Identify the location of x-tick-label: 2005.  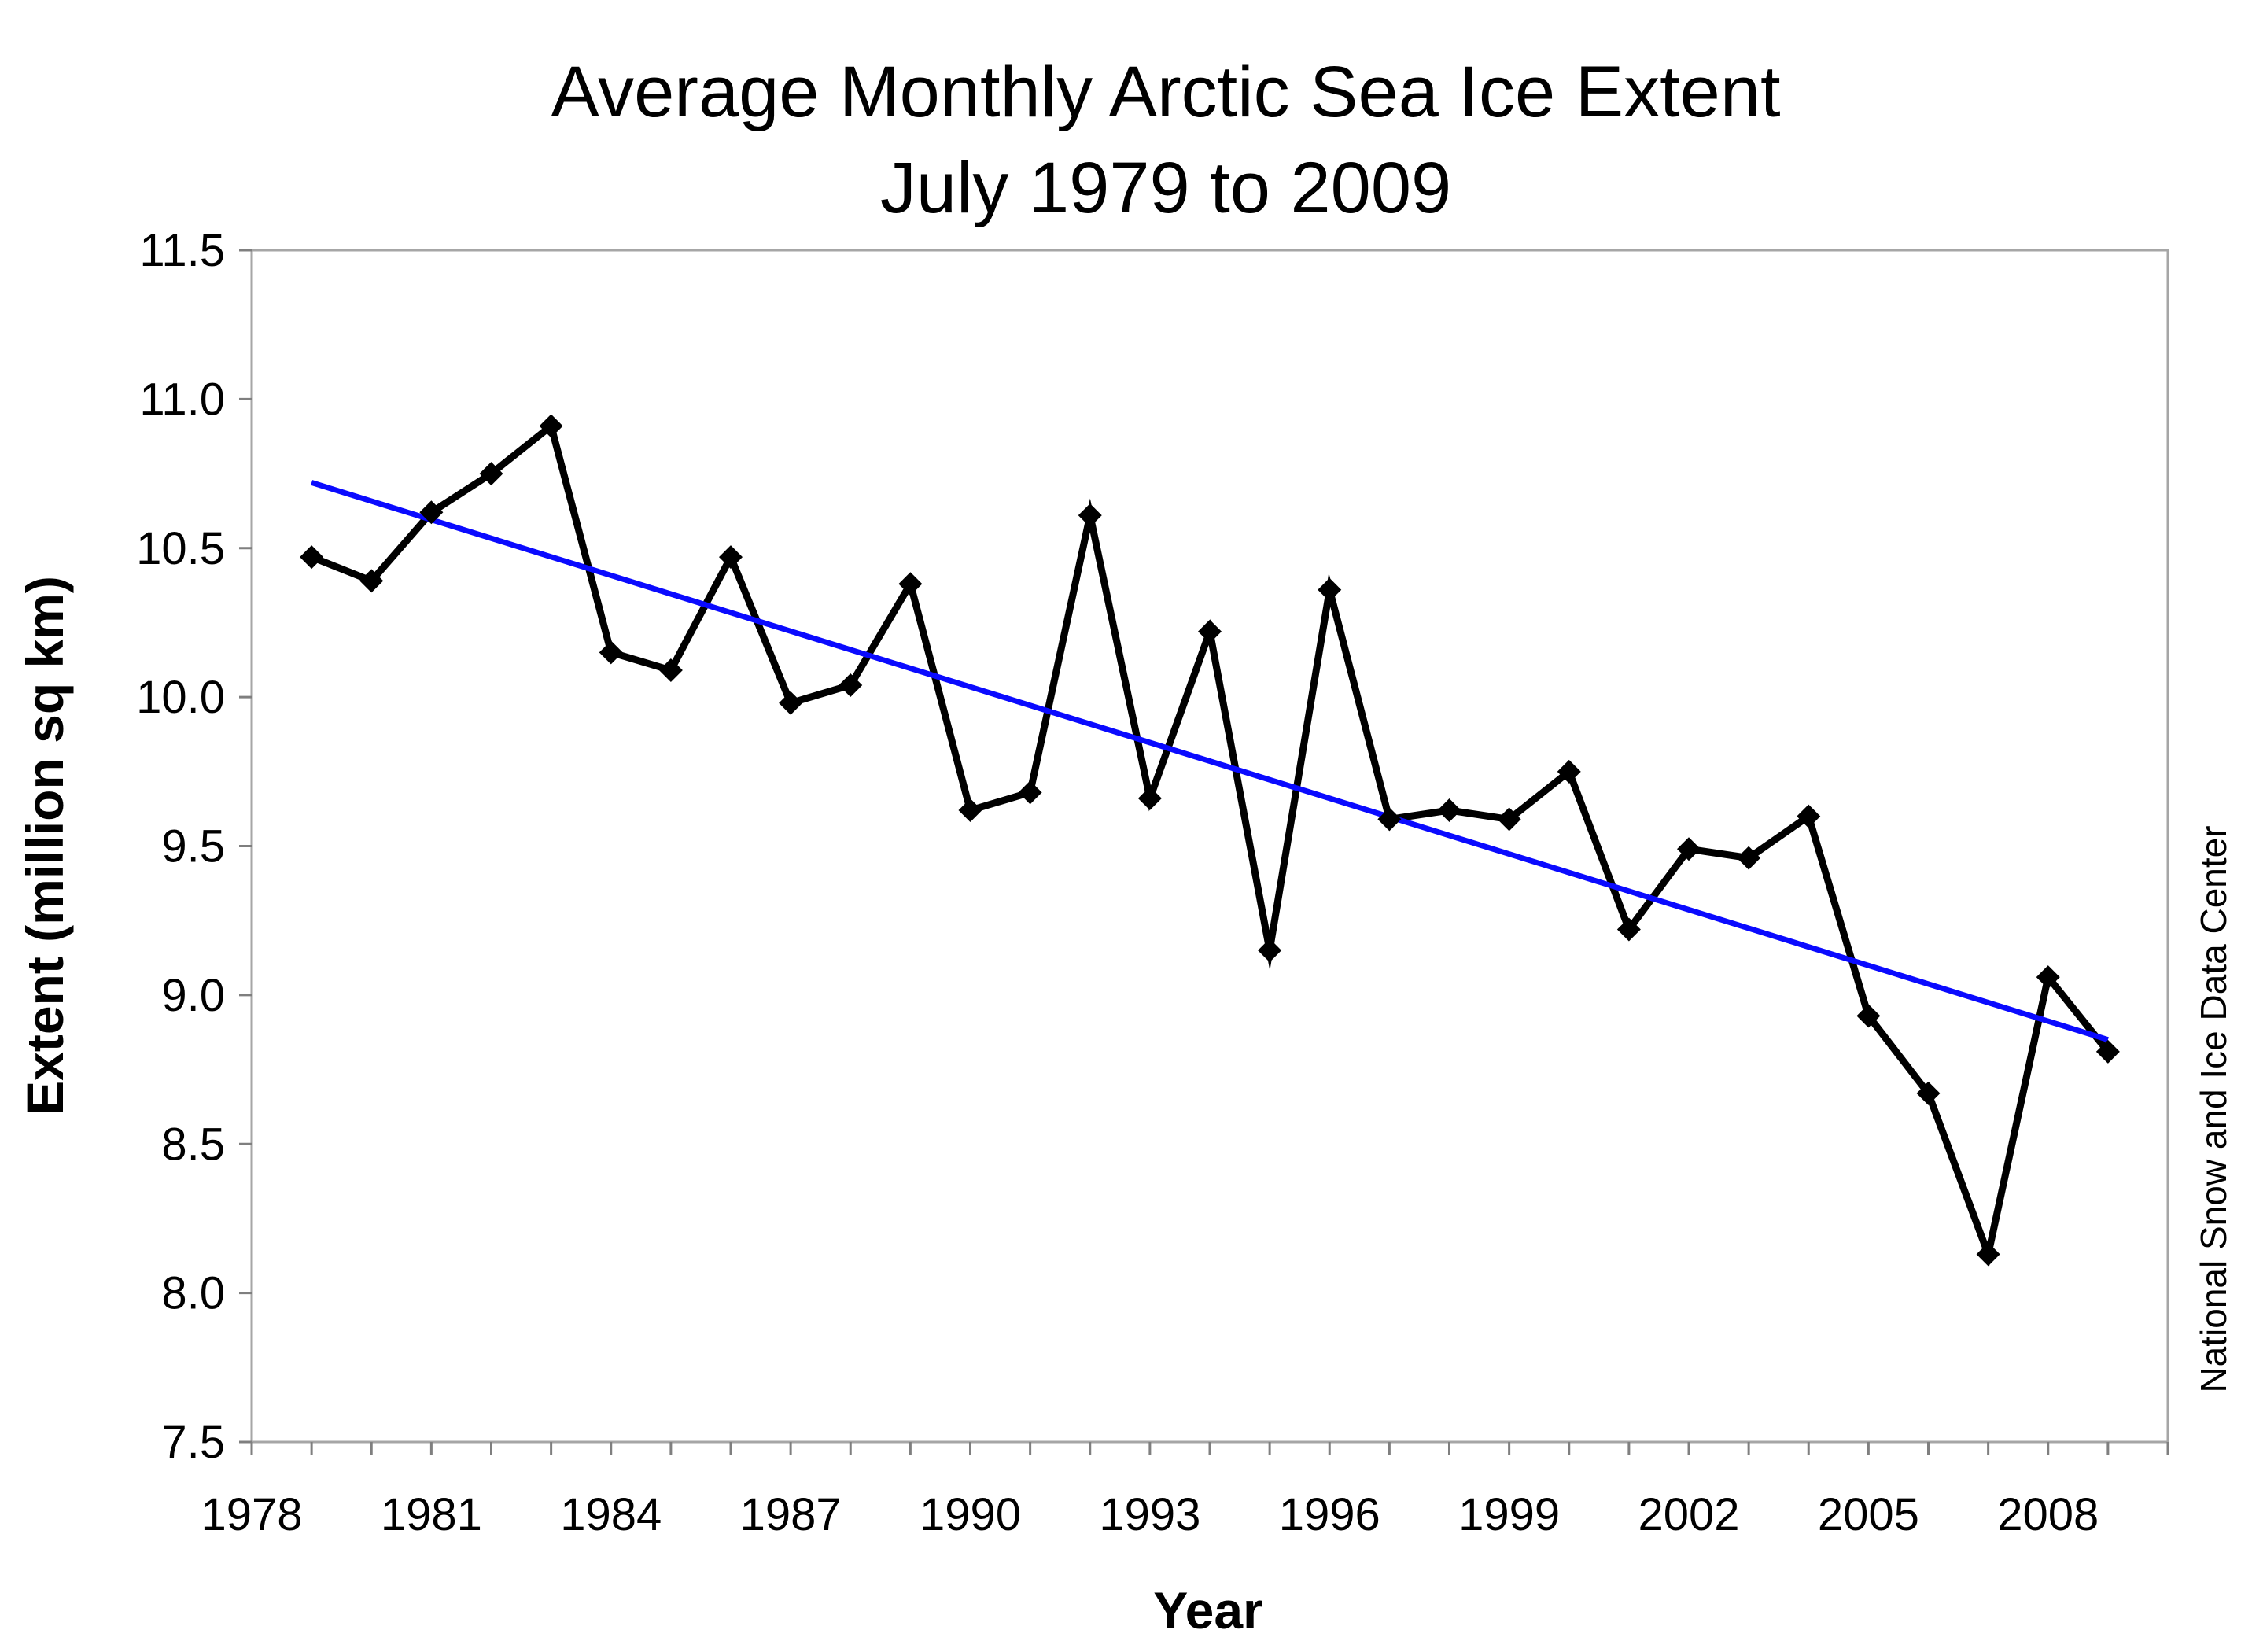
(1868, 1514).